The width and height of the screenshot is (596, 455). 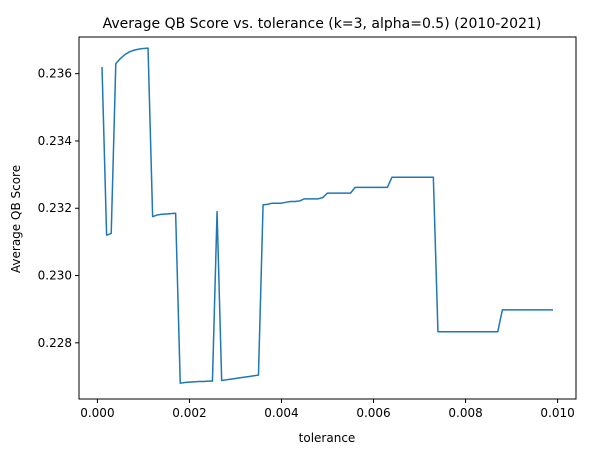 I want to click on y-tick-label: 0.232, so click(x=55, y=208).